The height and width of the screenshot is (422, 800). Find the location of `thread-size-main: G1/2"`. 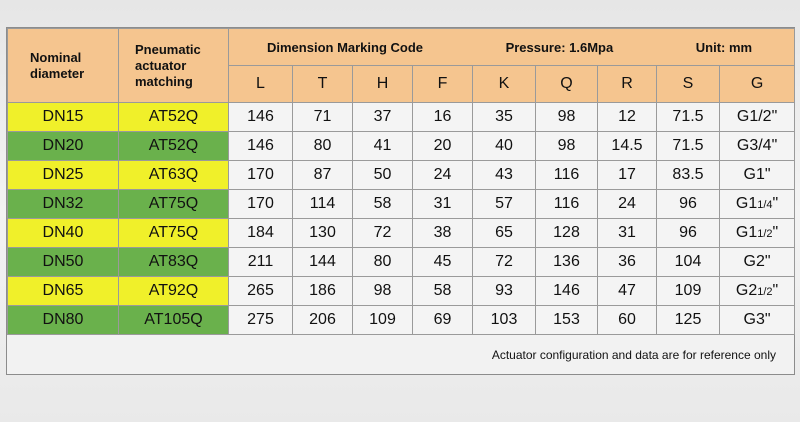

thread-size-main: G1/2" is located at coordinates (757, 116).